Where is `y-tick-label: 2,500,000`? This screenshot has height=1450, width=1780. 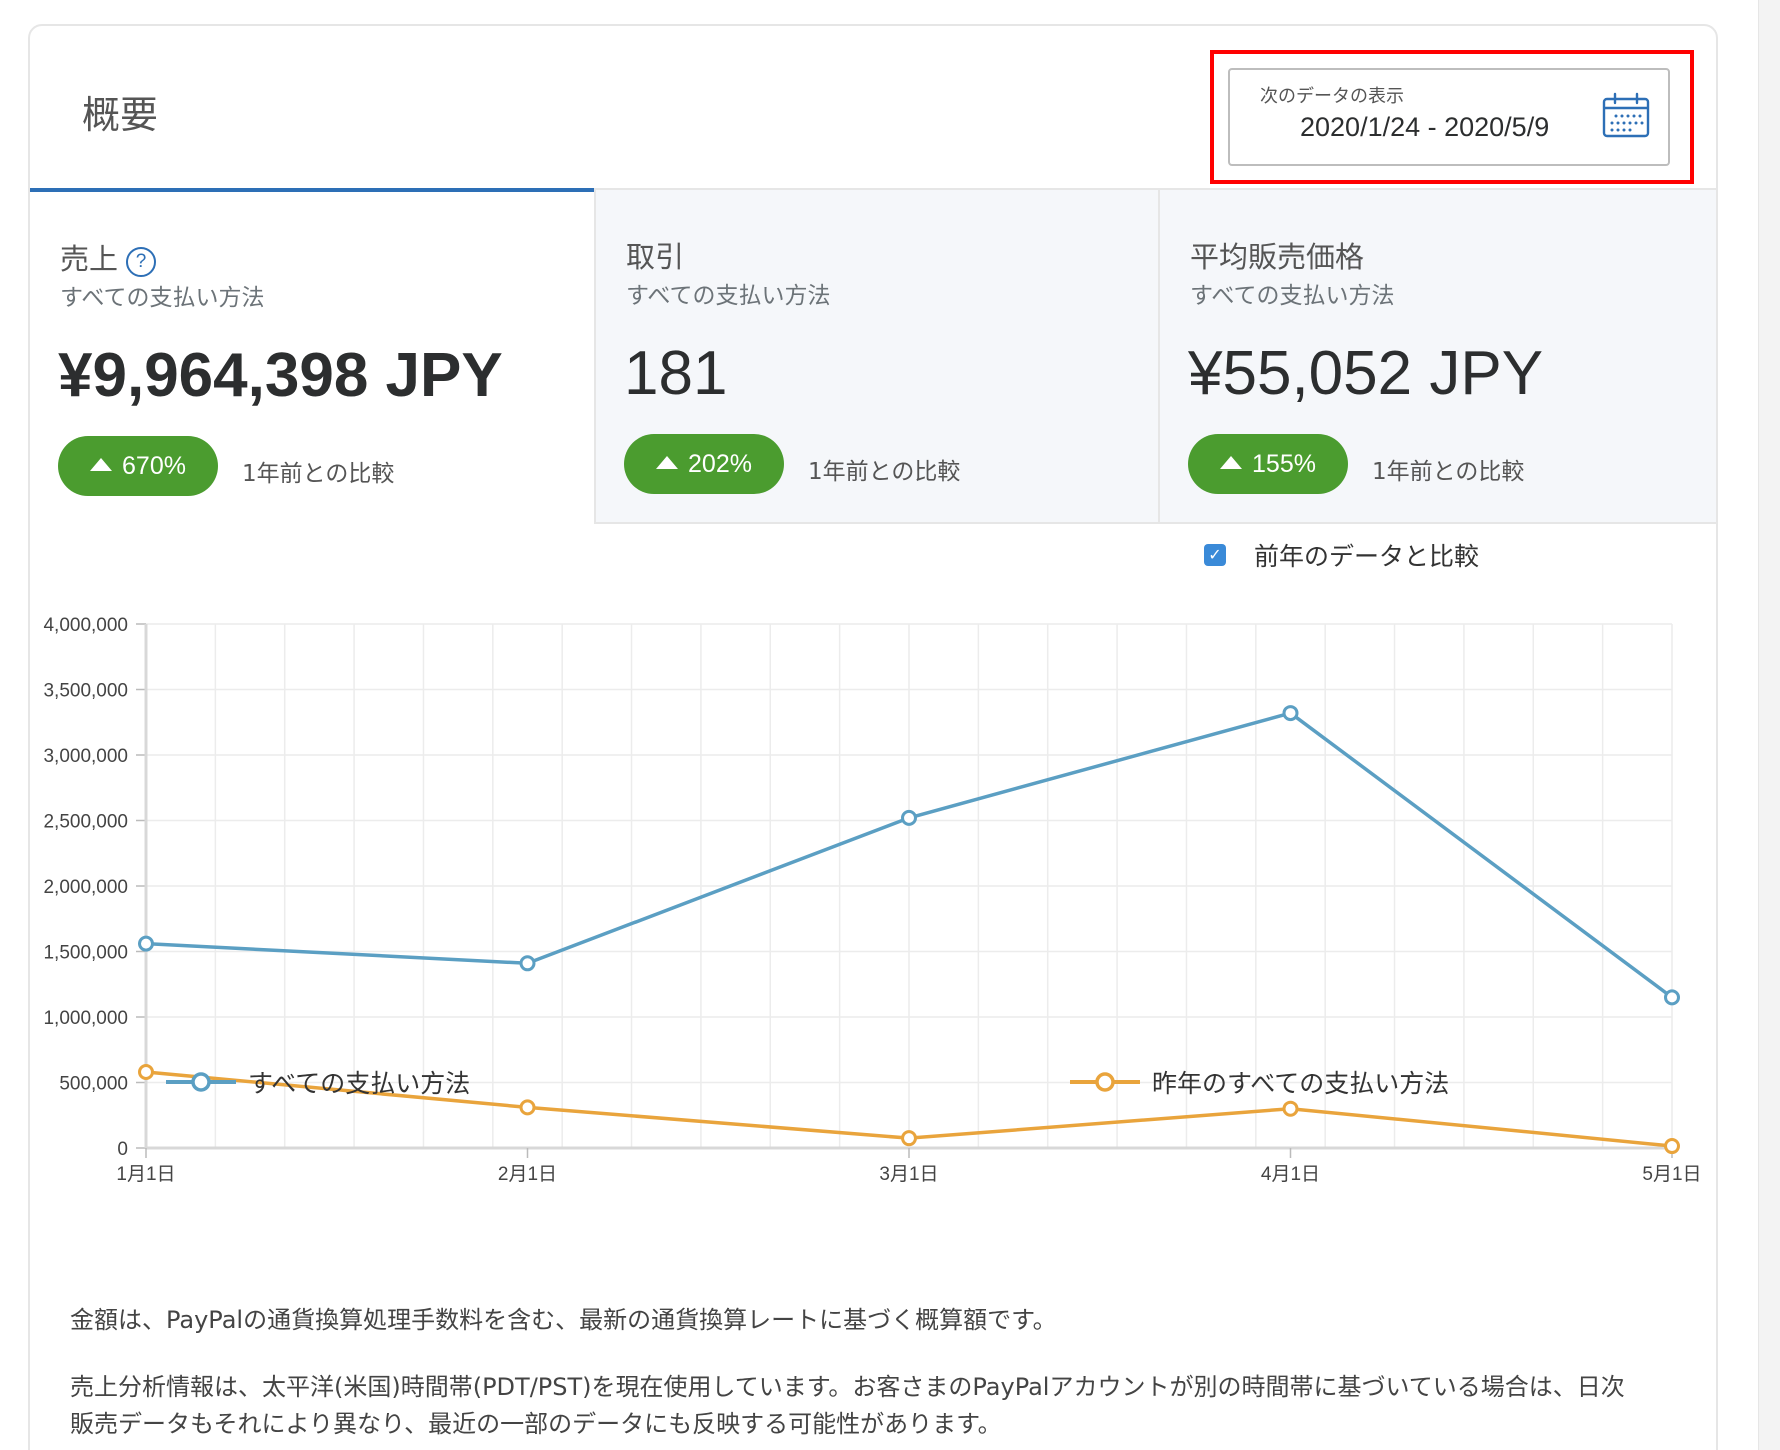 y-tick-label: 2,500,000 is located at coordinates (85, 822).